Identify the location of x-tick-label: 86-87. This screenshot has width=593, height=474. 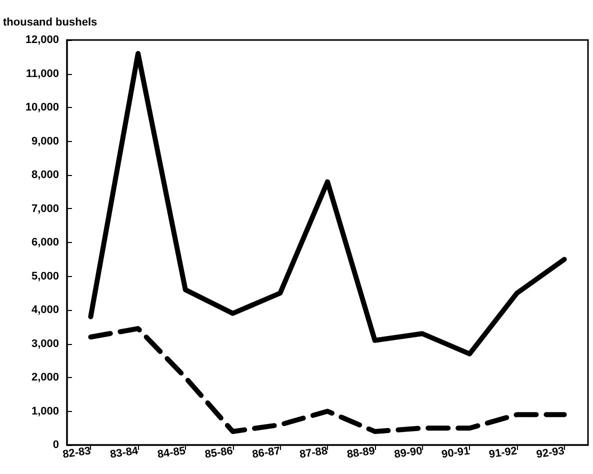
(266, 453).